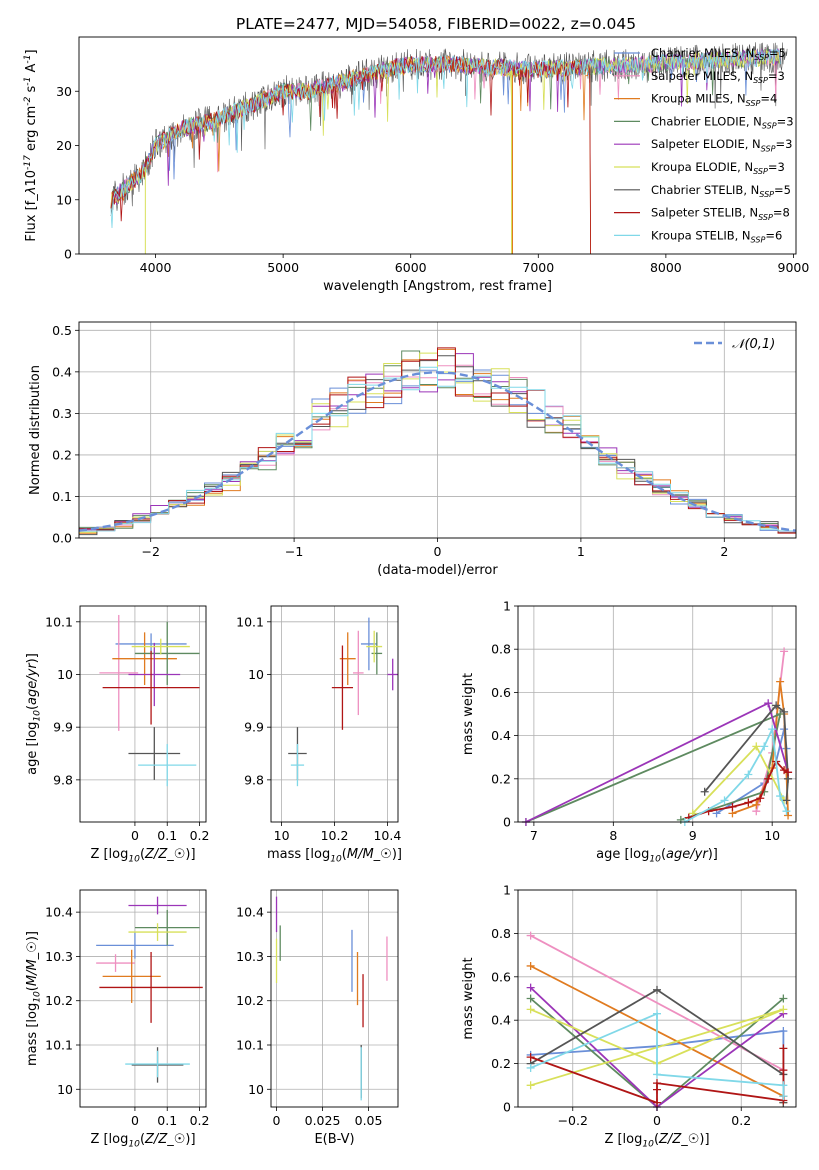  What do you see at coordinates (62, 413) in the screenshot?
I see `y-tick-label: 0.3` at bounding box center [62, 413].